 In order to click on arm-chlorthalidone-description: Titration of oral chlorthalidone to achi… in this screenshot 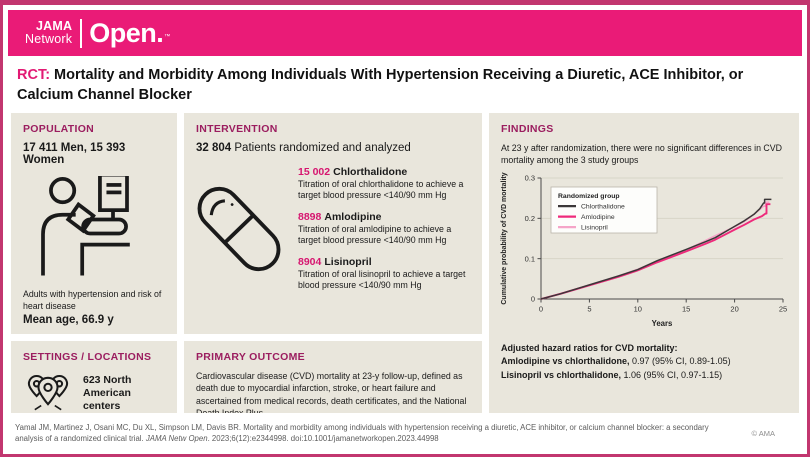, I will do `click(381, 190)`.